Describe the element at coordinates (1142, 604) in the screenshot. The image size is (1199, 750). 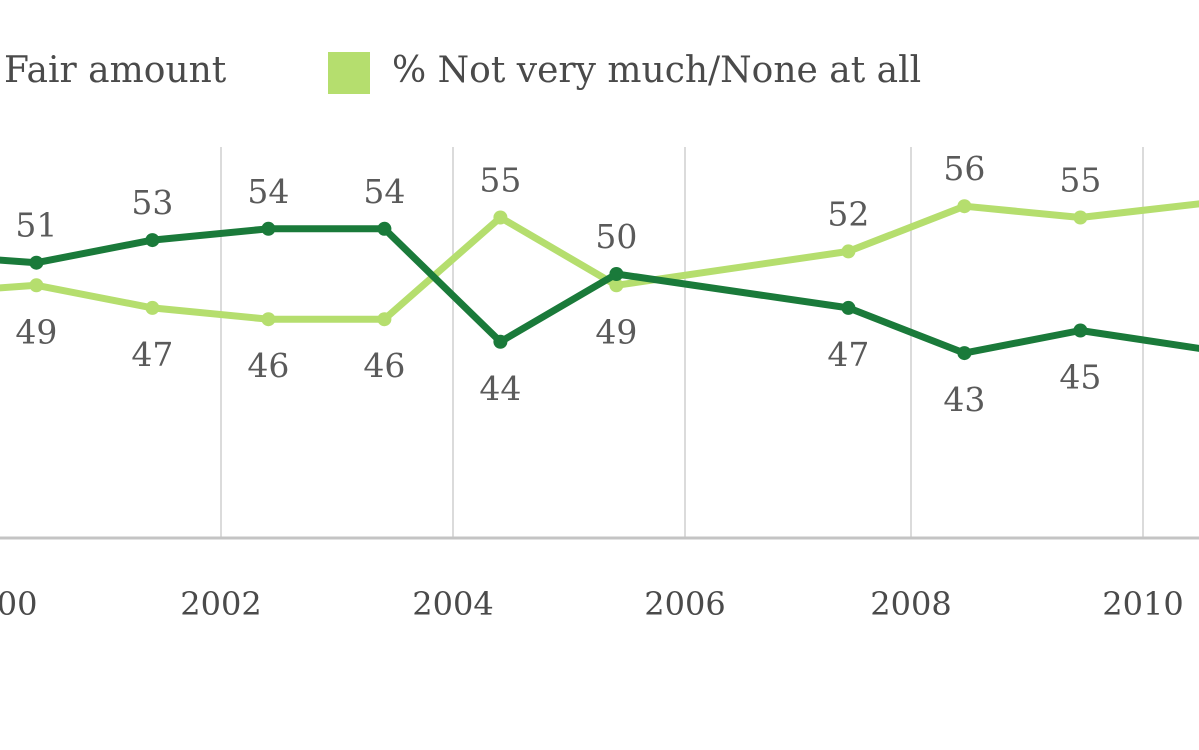
I see `x-tick-label-2010: 2010` at that location.